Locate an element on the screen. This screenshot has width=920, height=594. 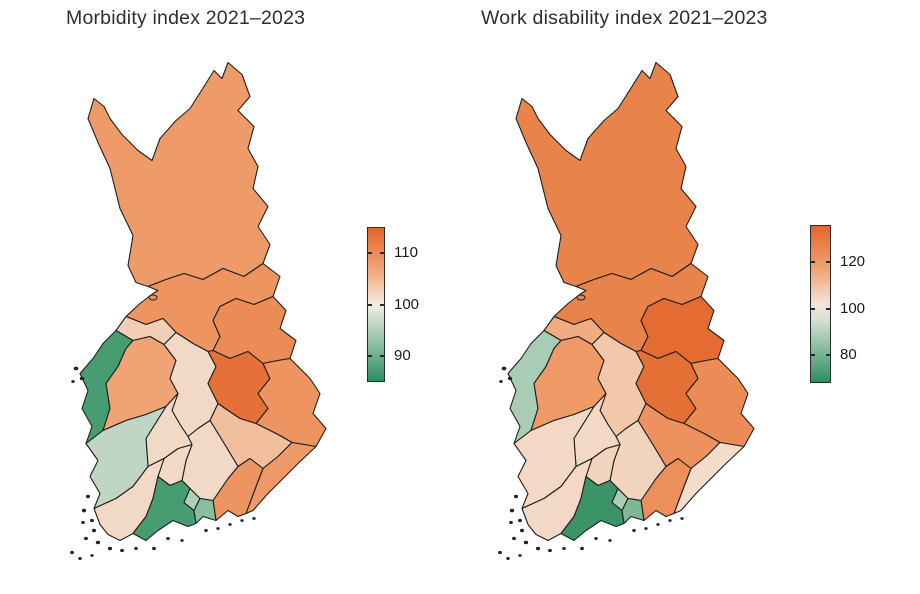
colorbar-legend-work-disability: 120 100 80 is located at coordinates (845, 304).